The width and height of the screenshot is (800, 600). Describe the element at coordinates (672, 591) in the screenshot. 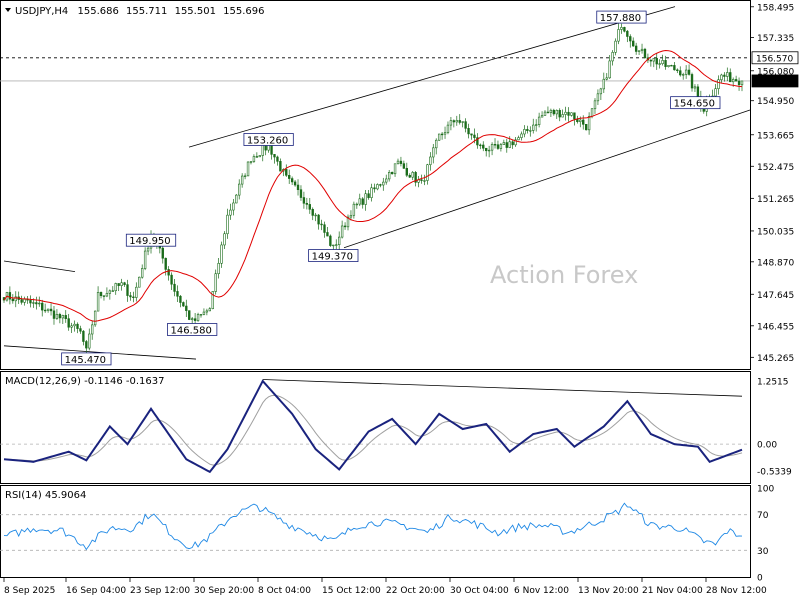

I see `x-tick-label: 21 Nov 04:00` at that location.